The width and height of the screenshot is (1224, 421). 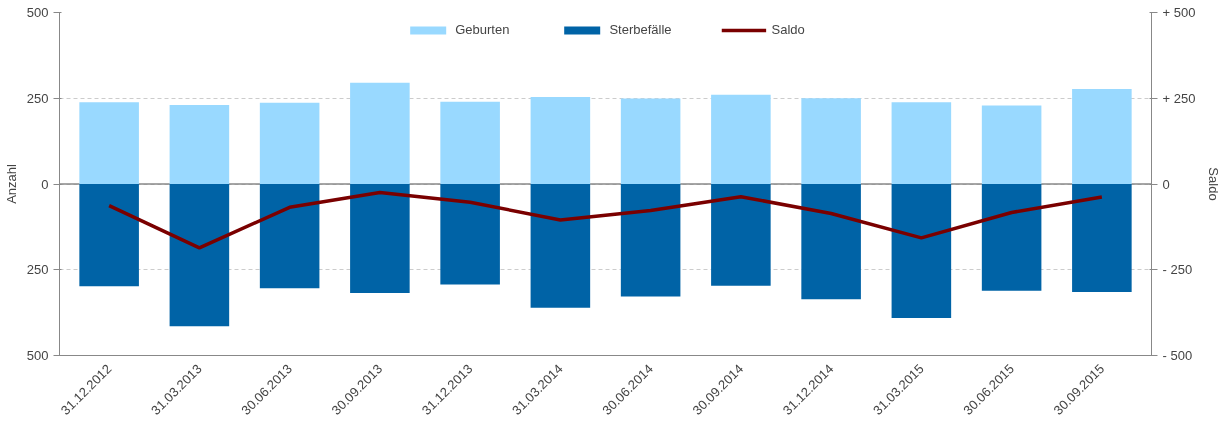 I want to click on y2-tick-label: - 500, so click(x=1177, y=355).